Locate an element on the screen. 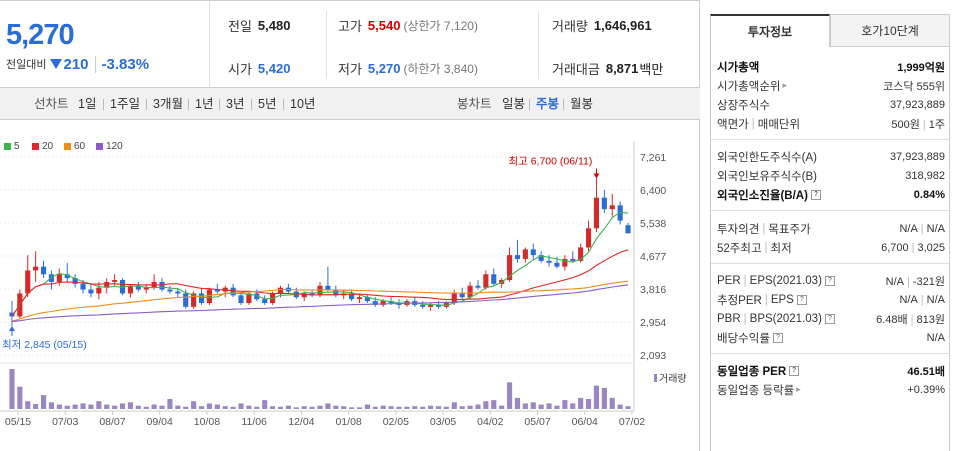 Image resolution: width=958 pixels, height=451 pixels. x-tick-label: 04/02 is located at coordinates (490, 422).